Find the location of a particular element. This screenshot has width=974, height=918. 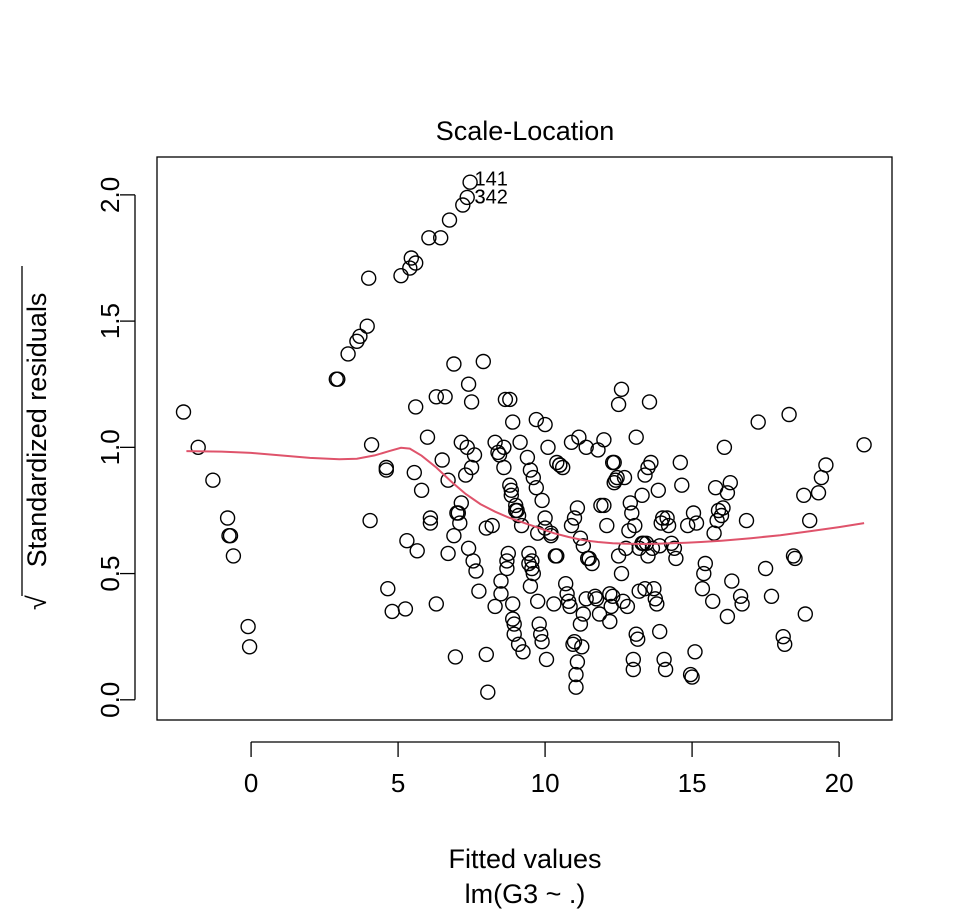

x-tick-label: 15 is located at coordinates (692, 783).